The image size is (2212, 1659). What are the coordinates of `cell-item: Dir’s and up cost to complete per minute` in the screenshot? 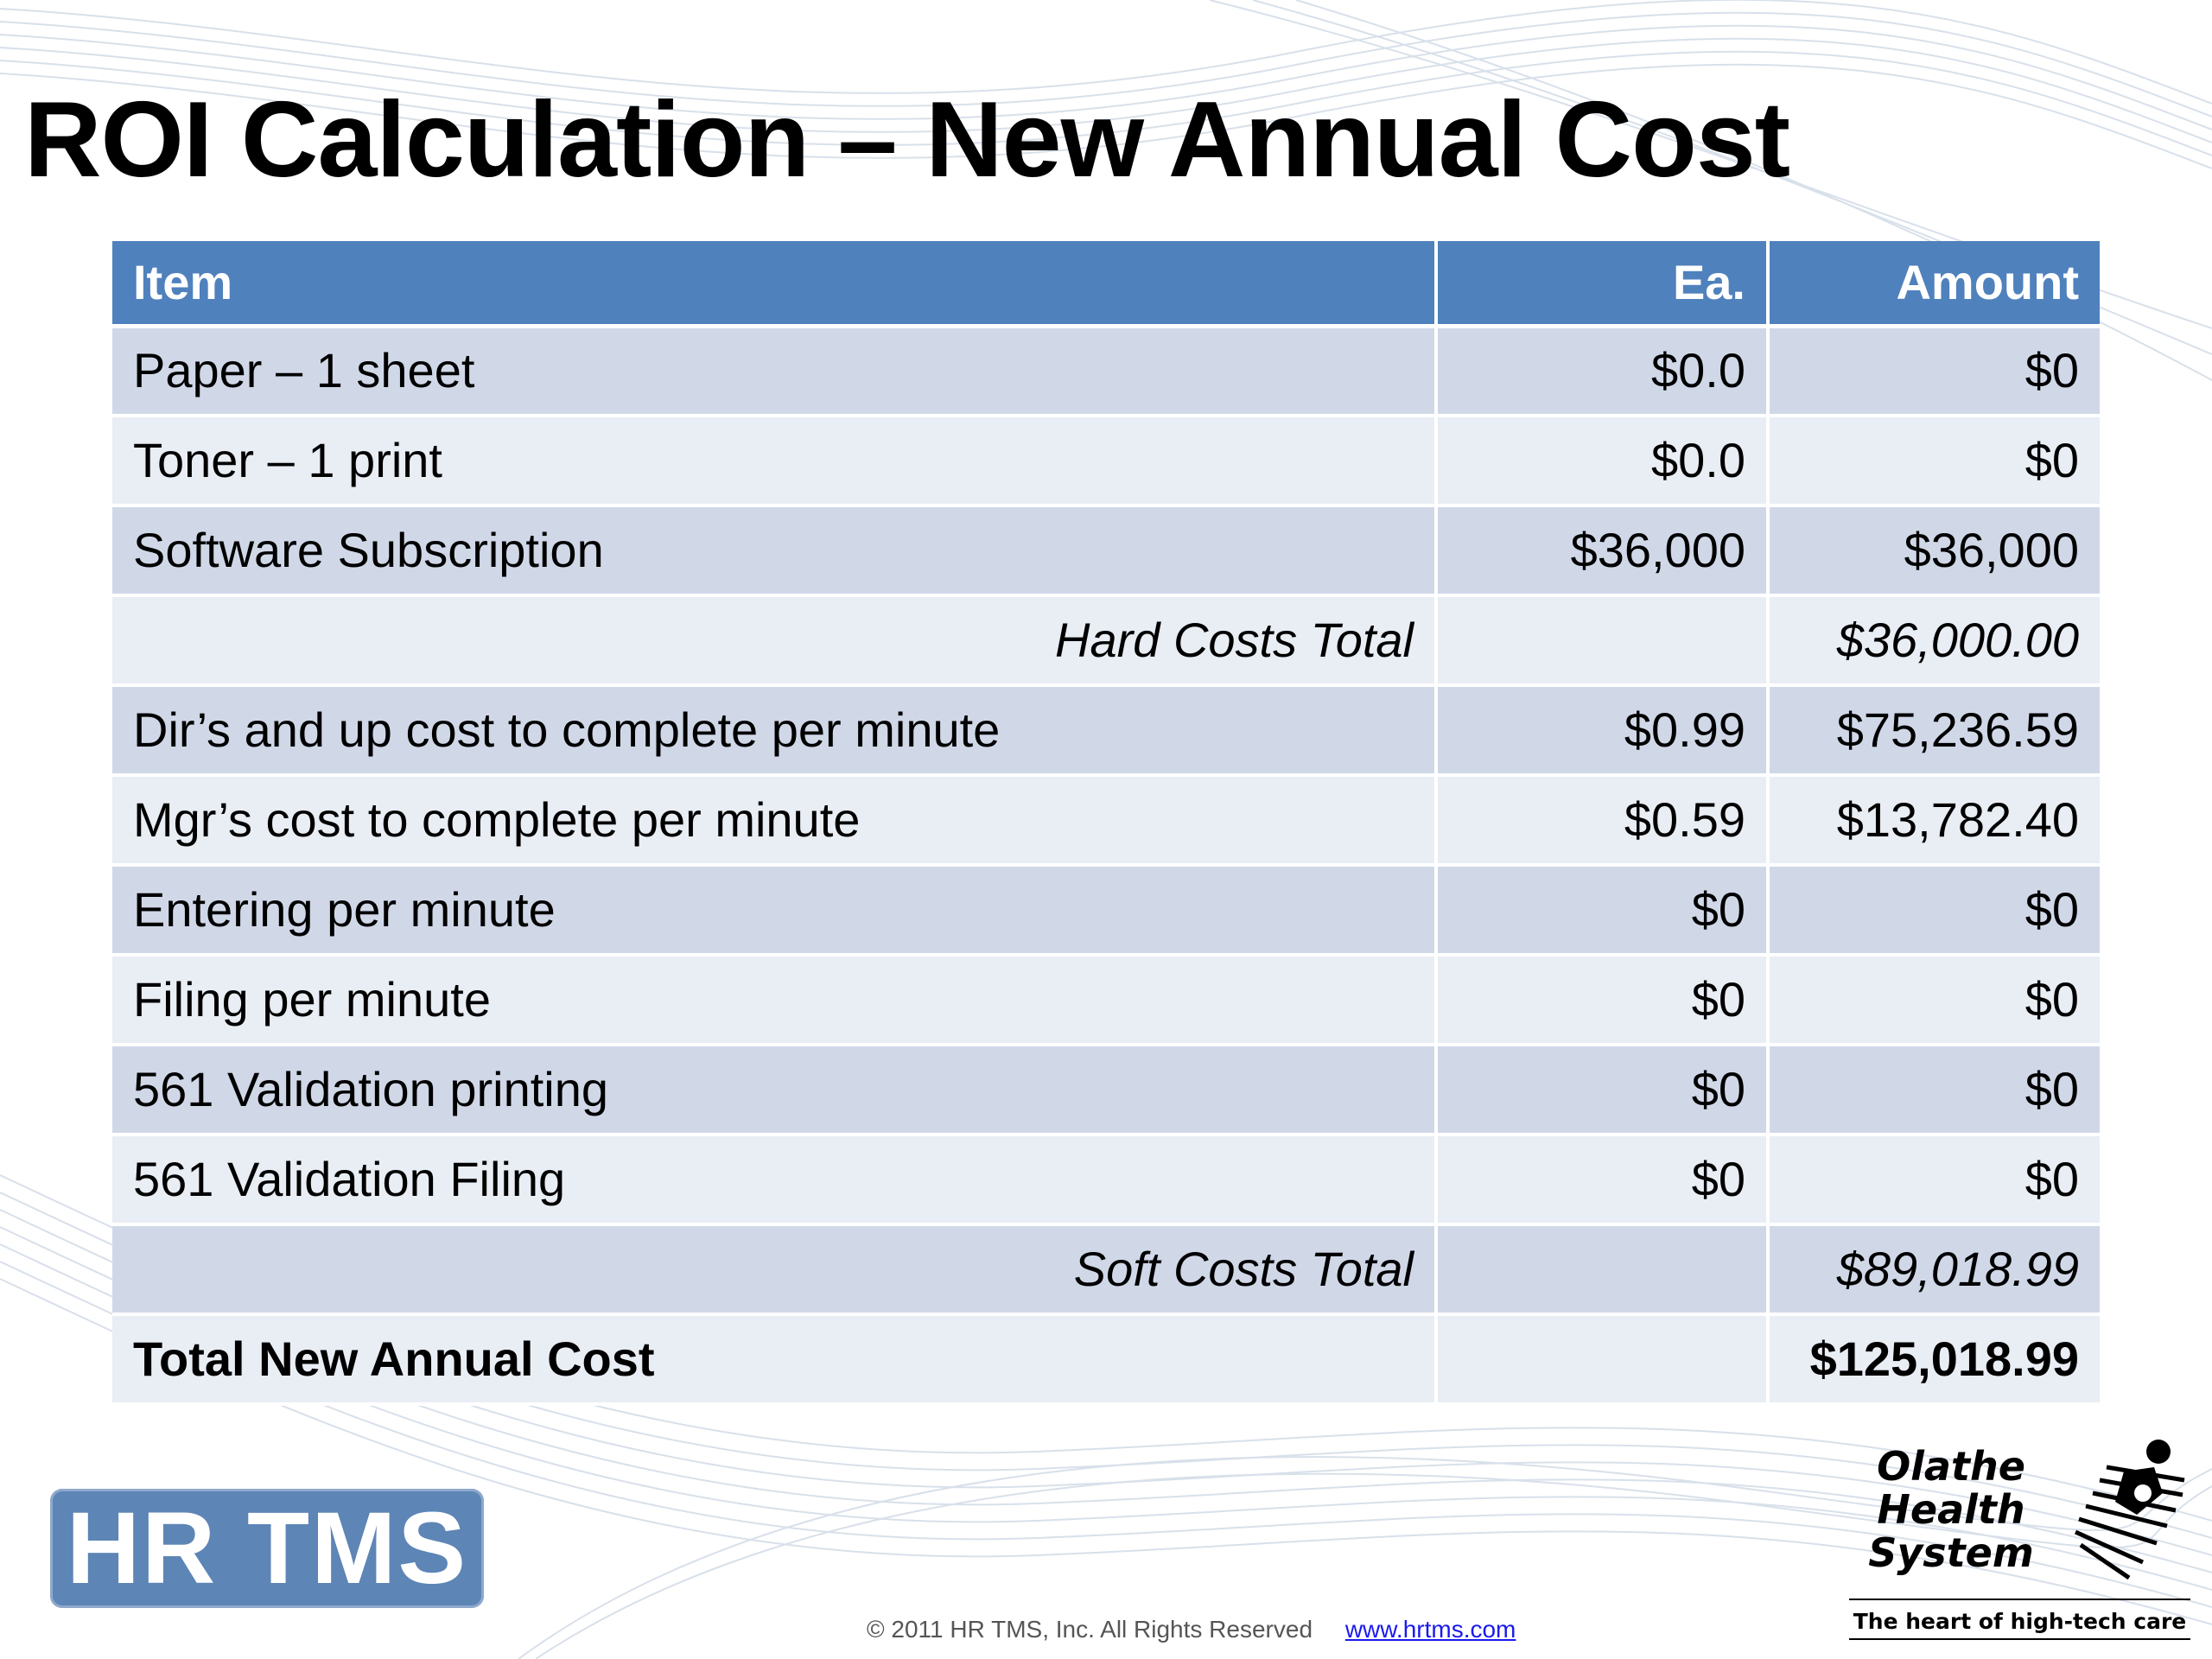 It's located at (775, 731).